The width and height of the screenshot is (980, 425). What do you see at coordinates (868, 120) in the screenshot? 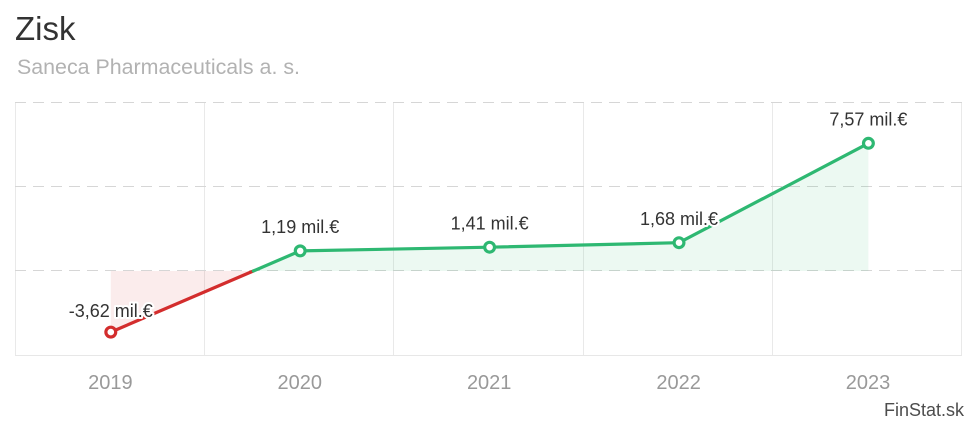
I see `svg-text: 7,57 mil.€` at bounding box center [868, 120].